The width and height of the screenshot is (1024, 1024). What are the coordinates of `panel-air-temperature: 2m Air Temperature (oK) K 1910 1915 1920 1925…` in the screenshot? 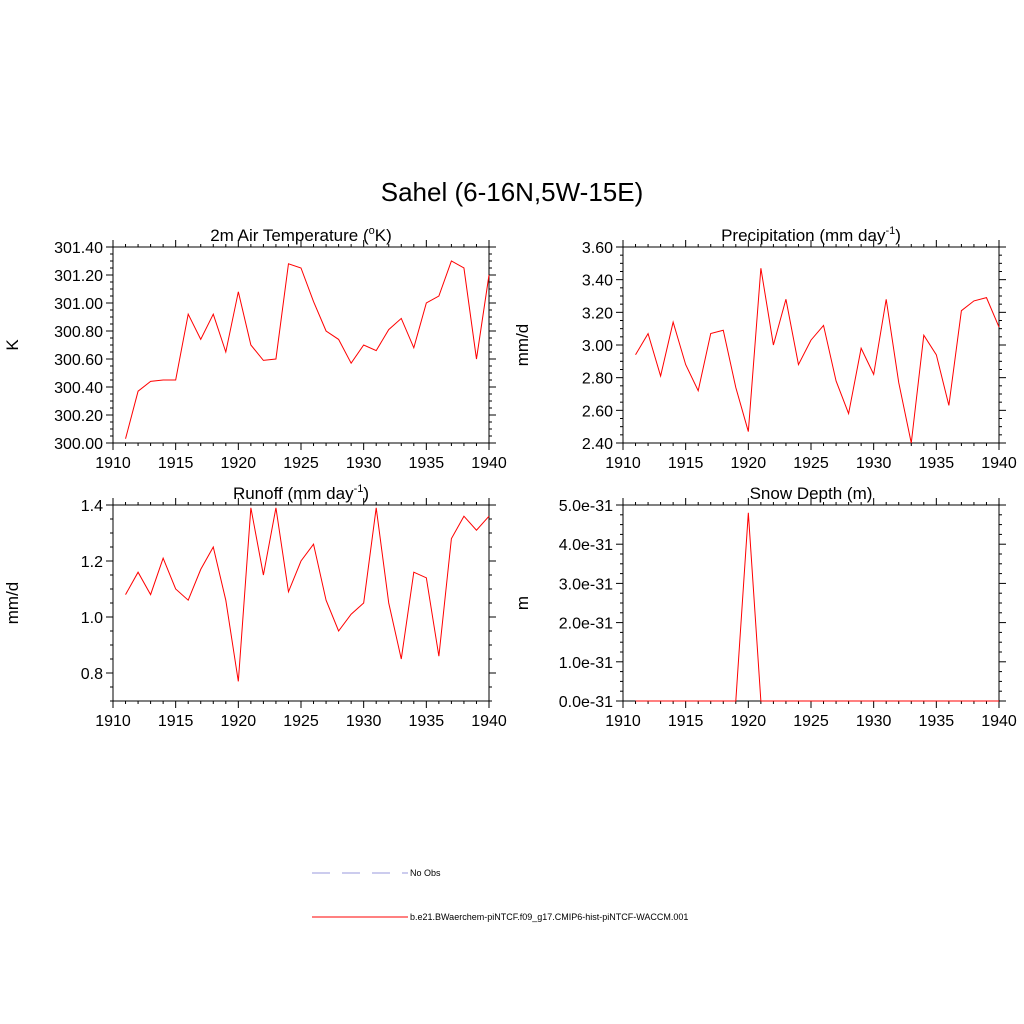 It's located at (255, 348).